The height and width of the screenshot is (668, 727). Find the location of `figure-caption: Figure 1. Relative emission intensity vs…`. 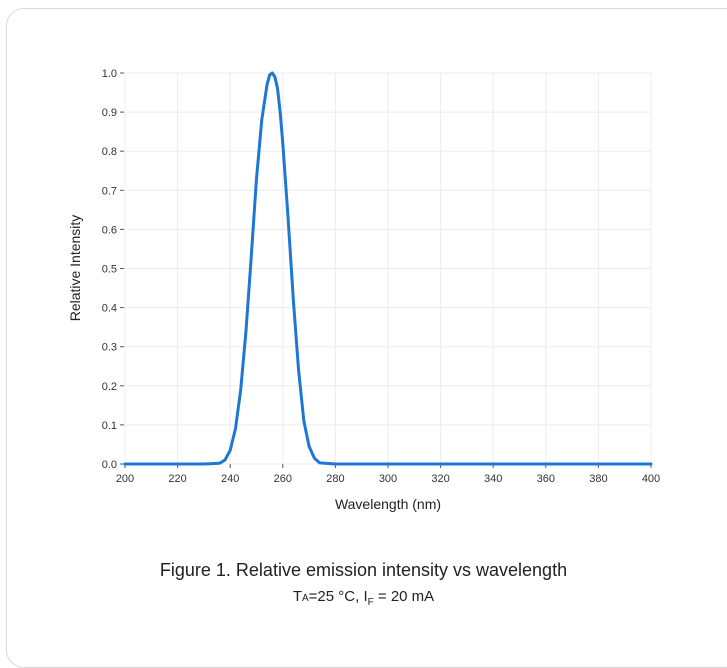

figure-caption: Figure 1. Relative emission intensity vs… is located at coordinates (363, 570).